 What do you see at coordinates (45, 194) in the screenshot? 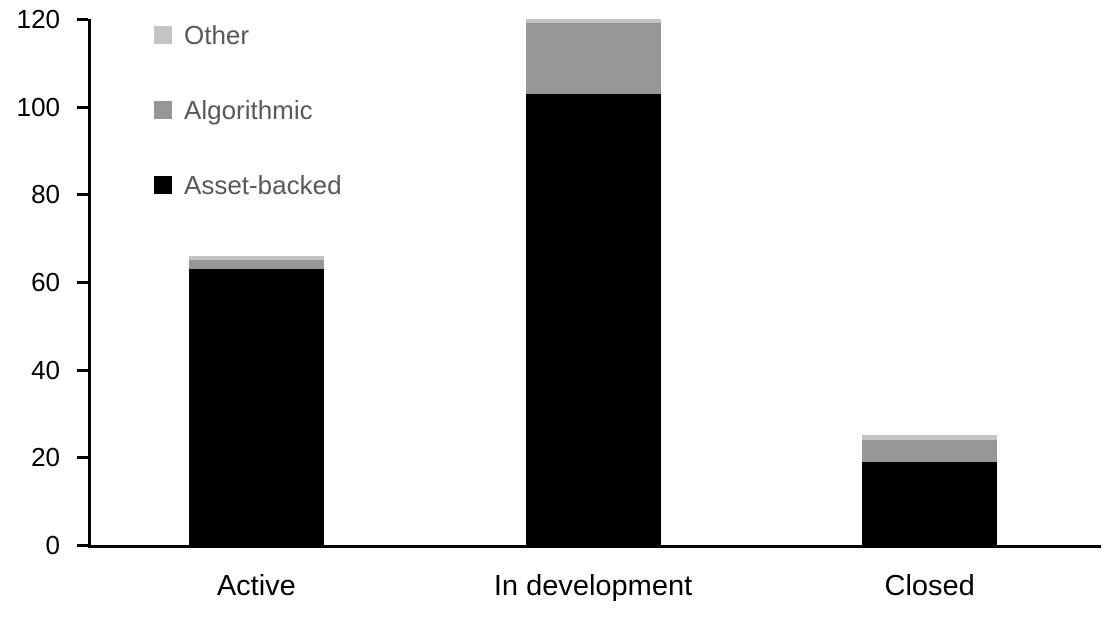
I see `y-tick-label: 80` at bounding box center [45, 194].